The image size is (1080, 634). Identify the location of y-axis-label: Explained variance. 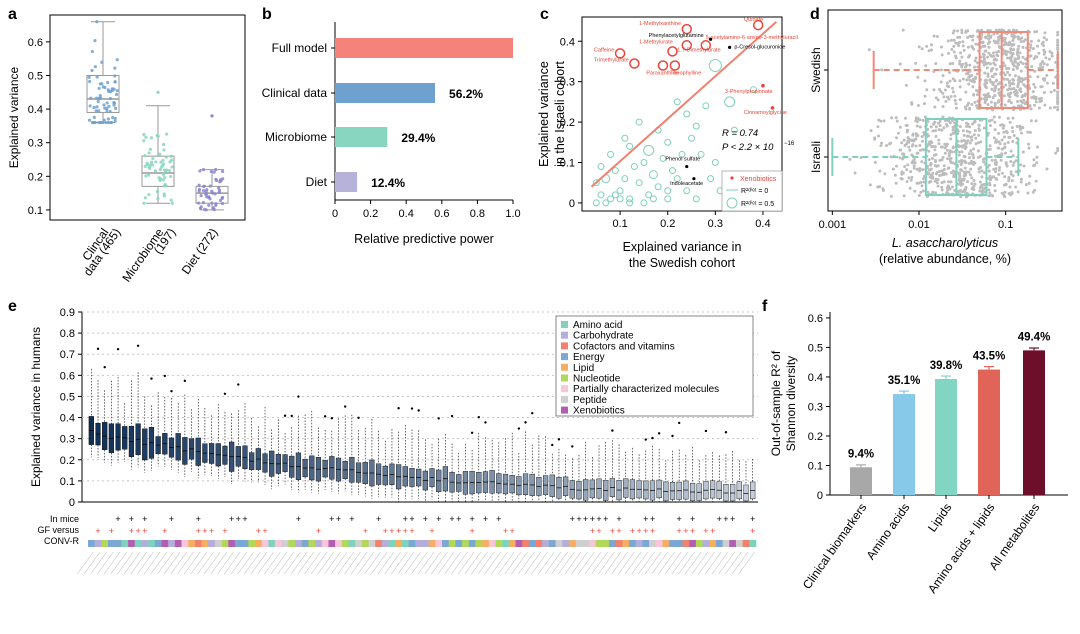
(544, 114).